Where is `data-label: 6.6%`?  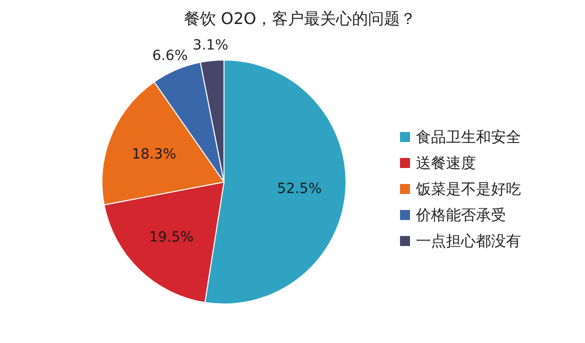 data-label: 6.6% is located at coordinates (170, 56).